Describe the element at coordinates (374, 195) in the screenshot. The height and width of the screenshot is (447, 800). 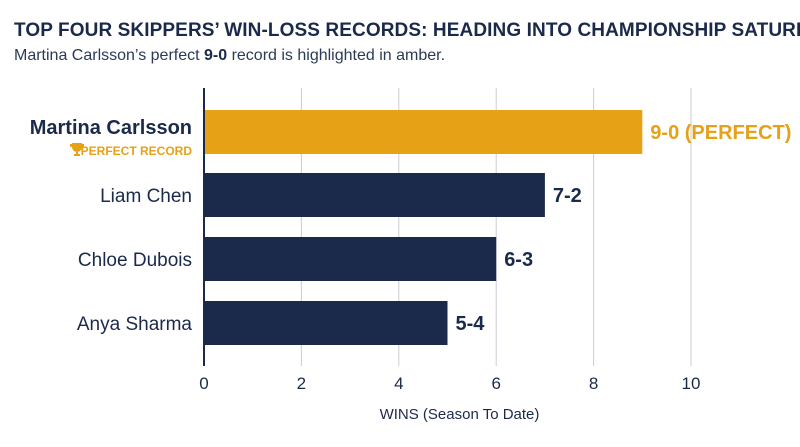
I see `bar-liam-chen` at that location.